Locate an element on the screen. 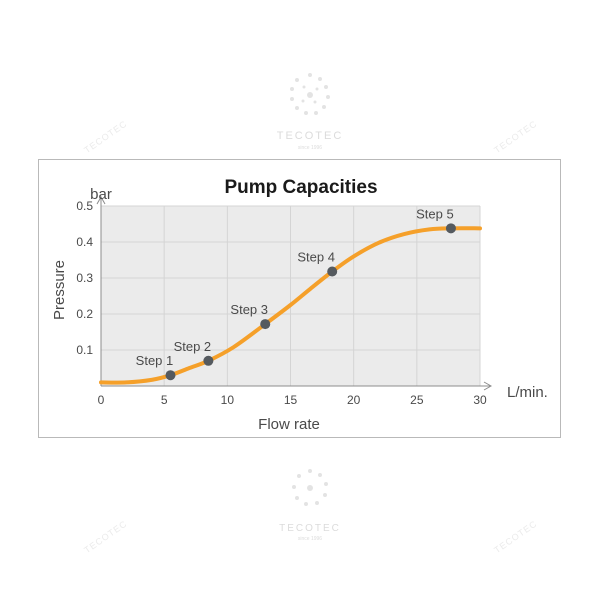 This screenshot has width=600, height=600. y-tick-label: 0.4 is located at coordinates (84, 242).